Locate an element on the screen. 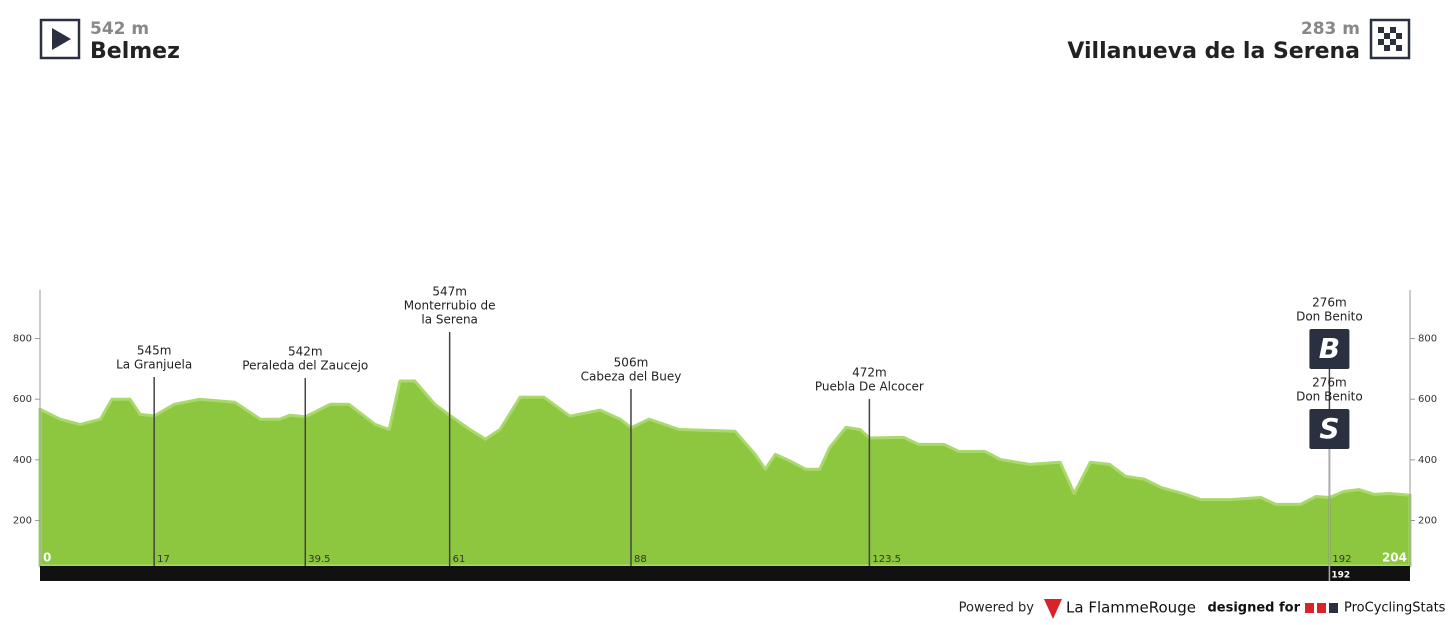 The image size is (1450, 625). poi-icon-letter: B is located at coordinates (1329, 348).